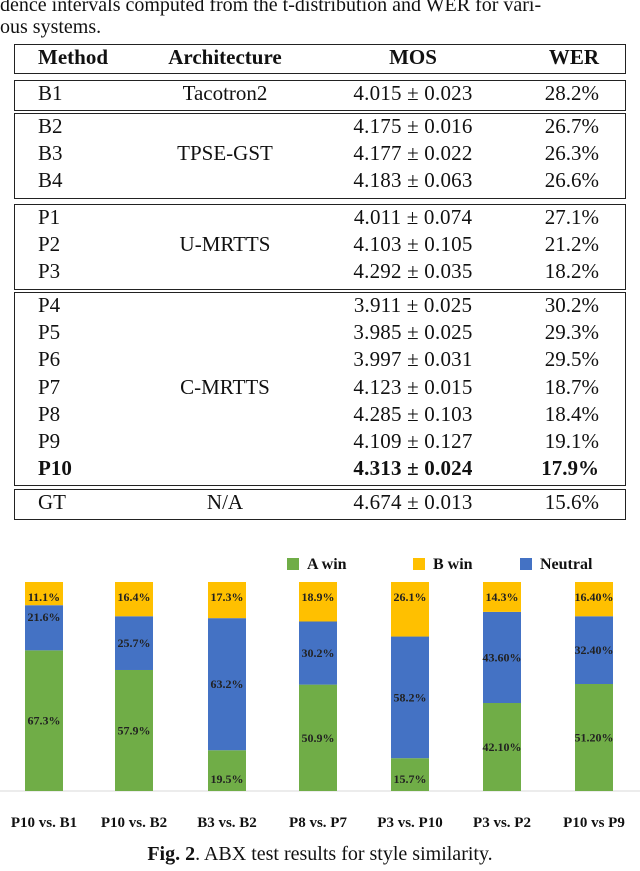 Image resolution: width=640 pixels, height=871 pixels. I want to click on row-method: B2, so click(50, 126).